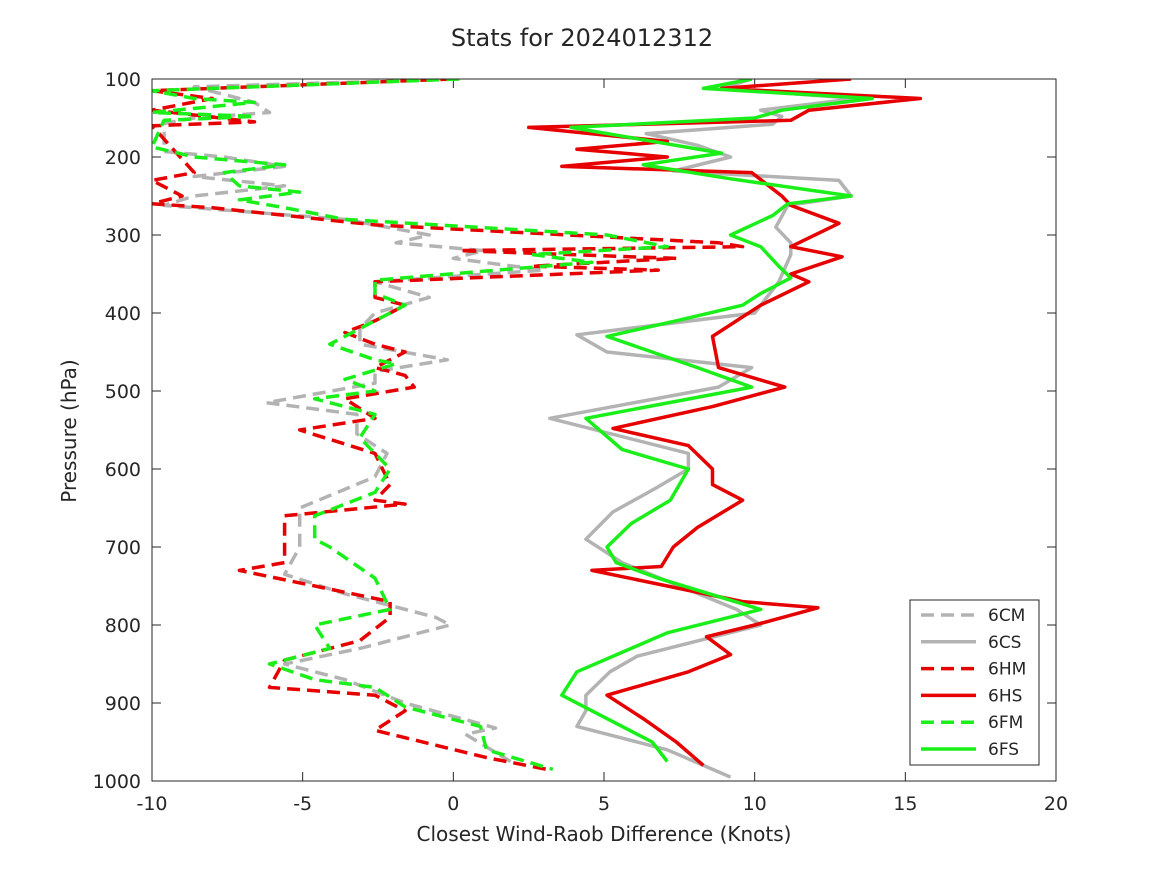  What do you see at coordinates (123, 548) in the screenshot?
I see `y-tick-label: 700` at bounding box center [123, 548].